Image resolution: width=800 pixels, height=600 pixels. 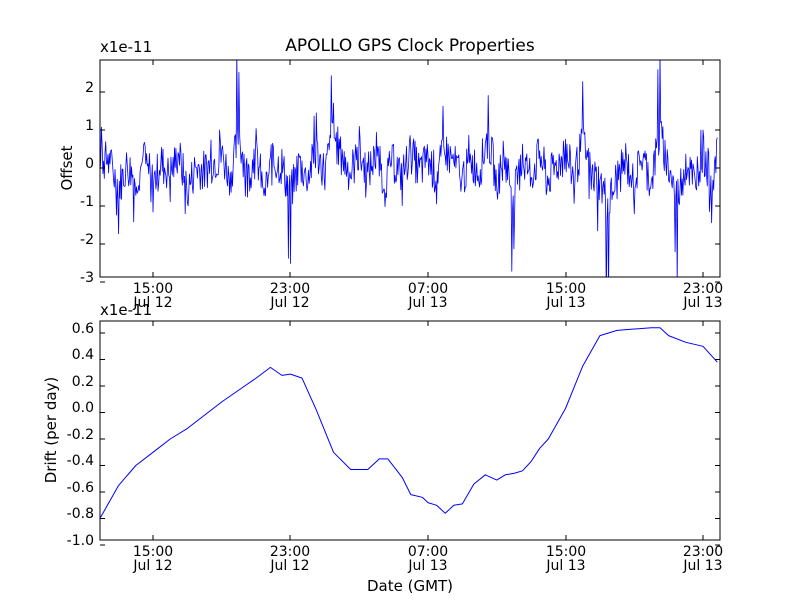 I want to click on drift-x-axis-label: Date (GMT), so click(x=410, y=586).